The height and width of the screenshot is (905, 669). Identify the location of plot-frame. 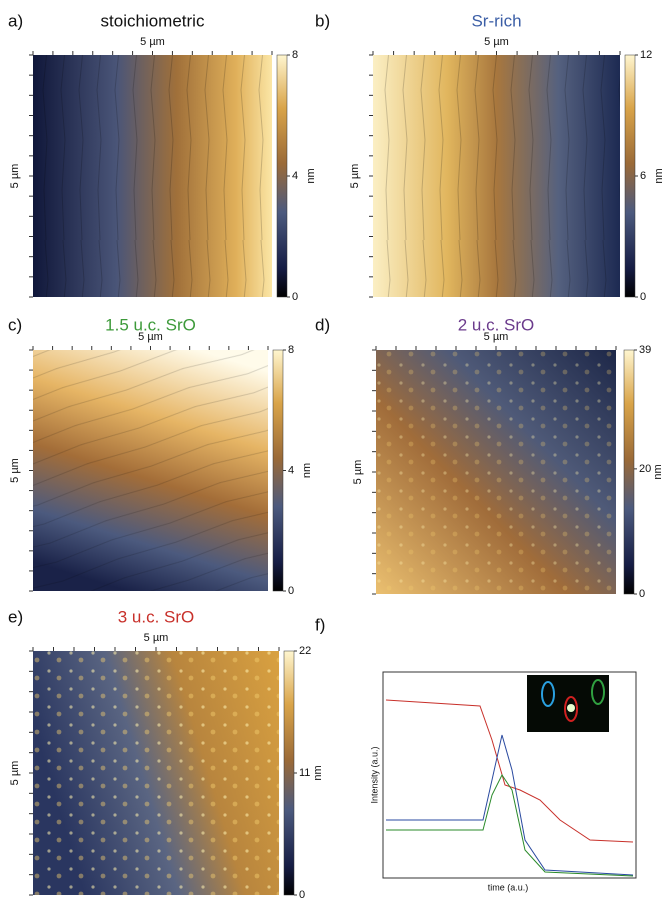
(509, 775).